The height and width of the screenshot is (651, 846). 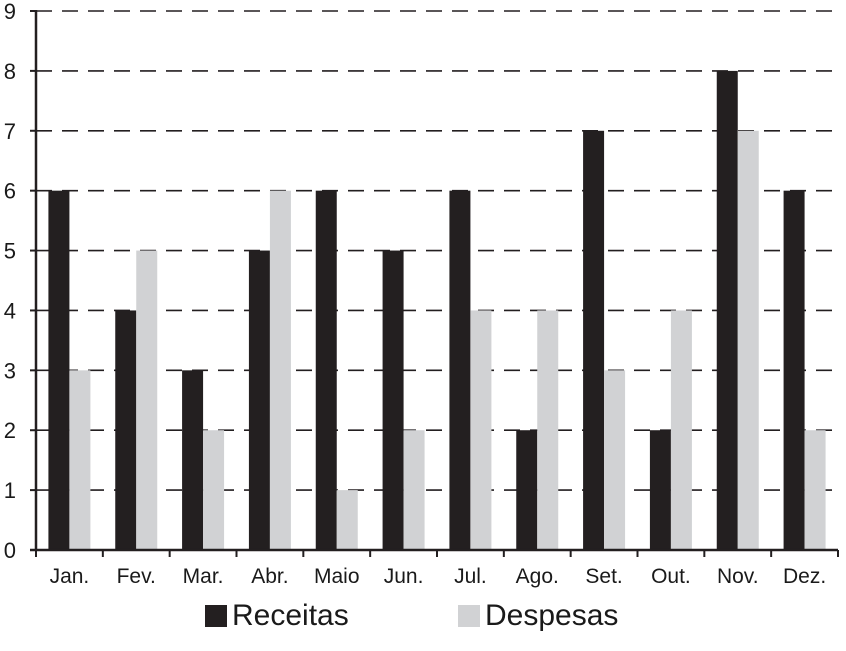 I want to click on y-tick-label-0: 0, so click(x=10, y=550).